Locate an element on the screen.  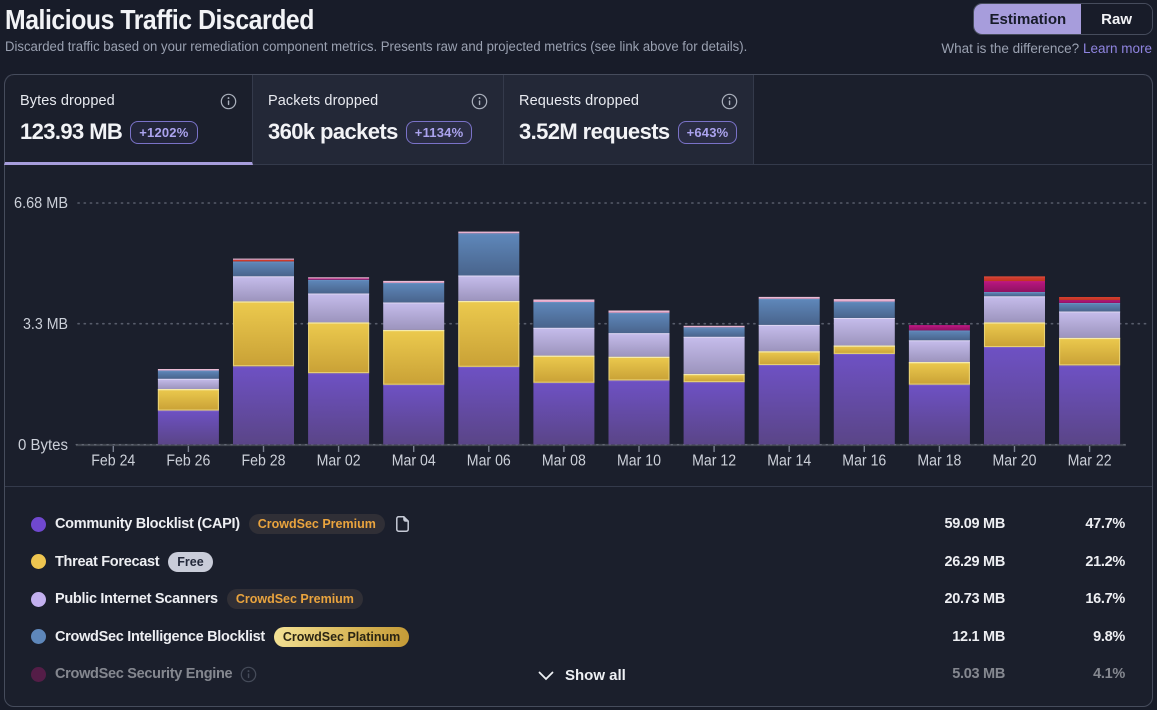
svg-text: Mar 16 is located at coordinates (864, 461).